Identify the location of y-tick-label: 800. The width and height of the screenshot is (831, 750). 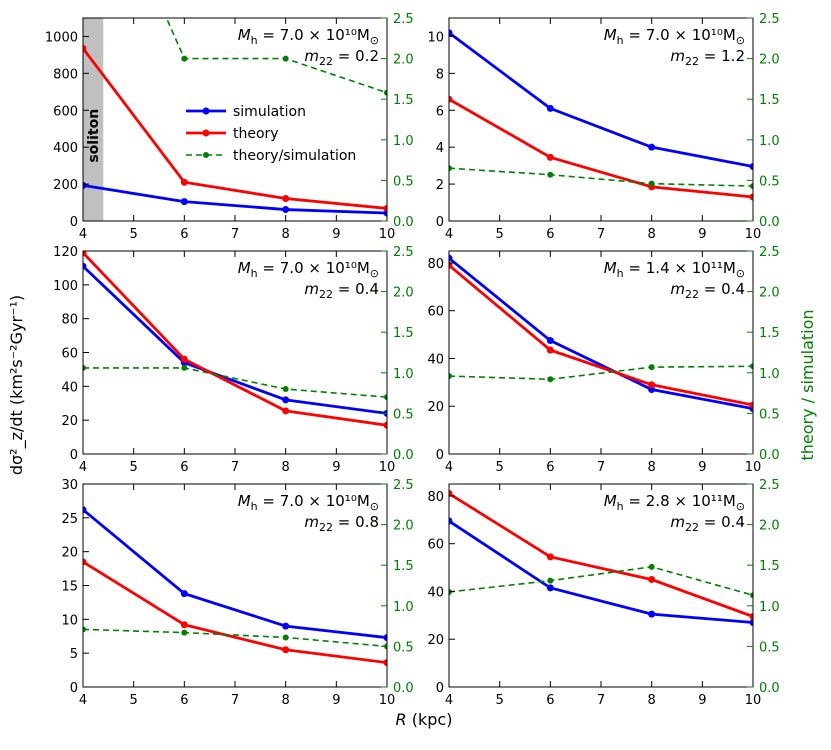
(65, 74).